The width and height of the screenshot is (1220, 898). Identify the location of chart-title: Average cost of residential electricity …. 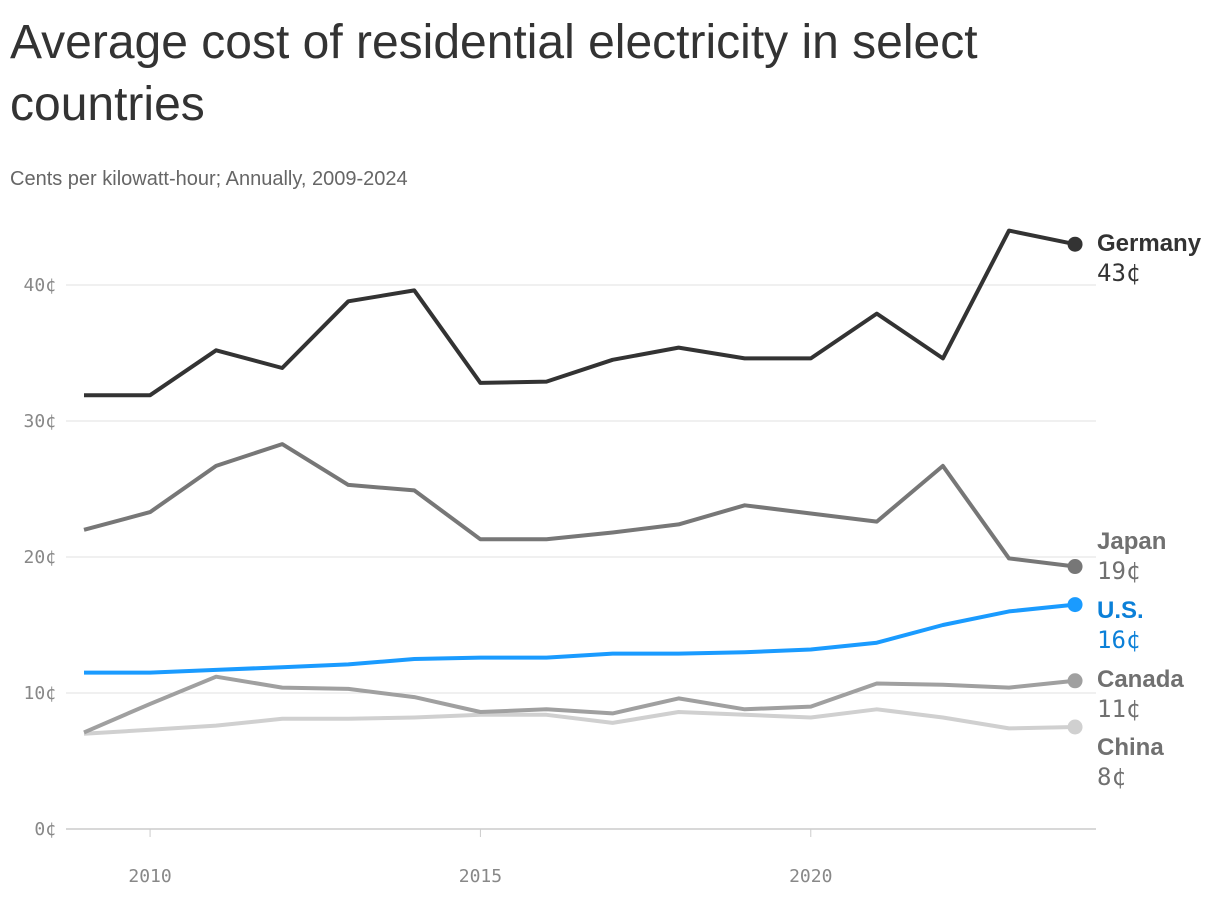
(494, 73).